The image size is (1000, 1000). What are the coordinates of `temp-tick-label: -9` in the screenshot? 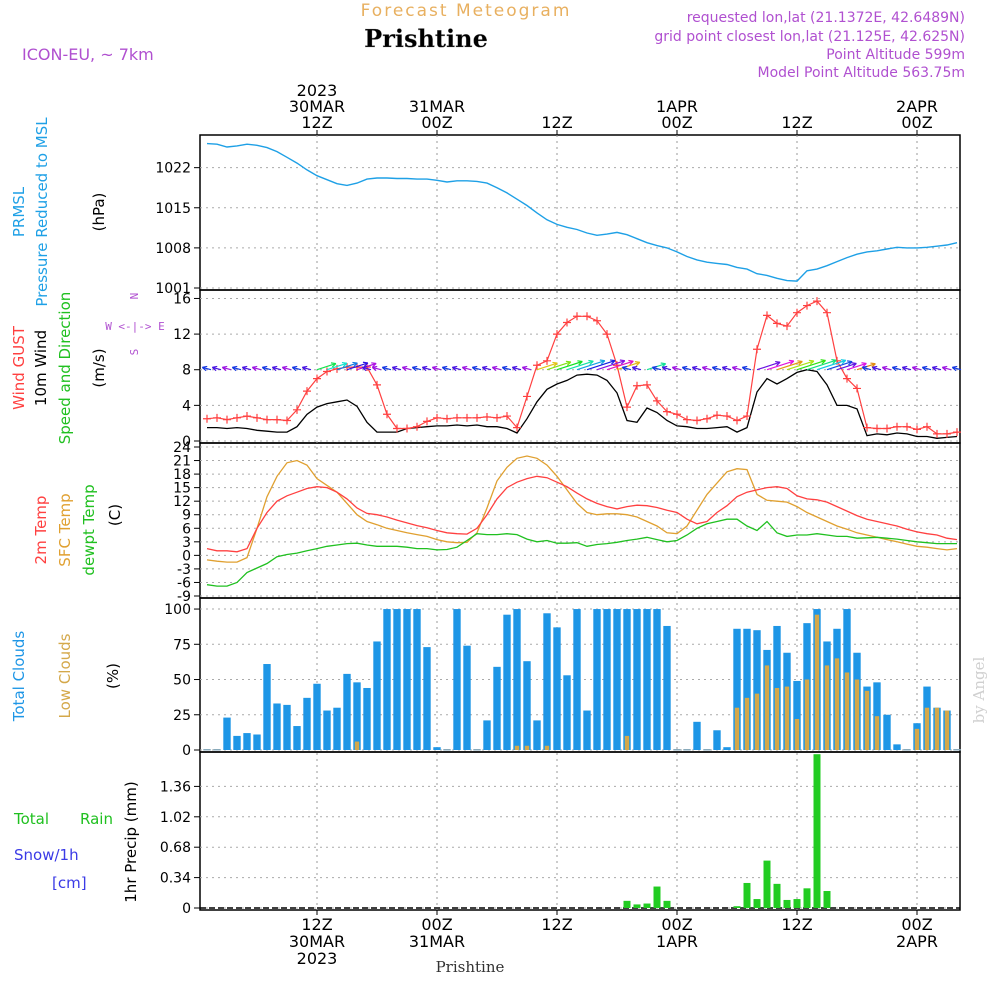 It's located at (184, 597).